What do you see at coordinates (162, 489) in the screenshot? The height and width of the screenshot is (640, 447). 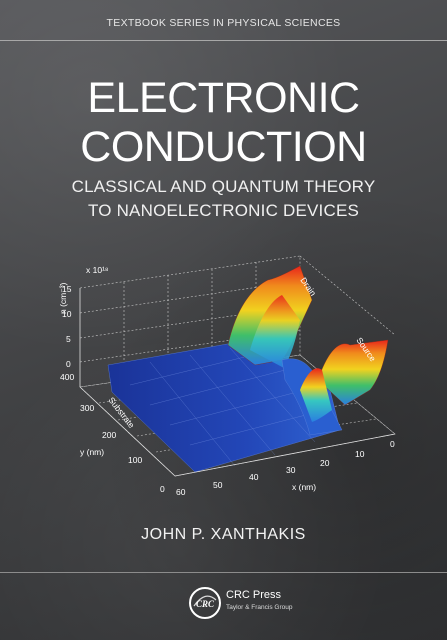 I see `y-tick-0: 0` at bounding box center [162, 489].